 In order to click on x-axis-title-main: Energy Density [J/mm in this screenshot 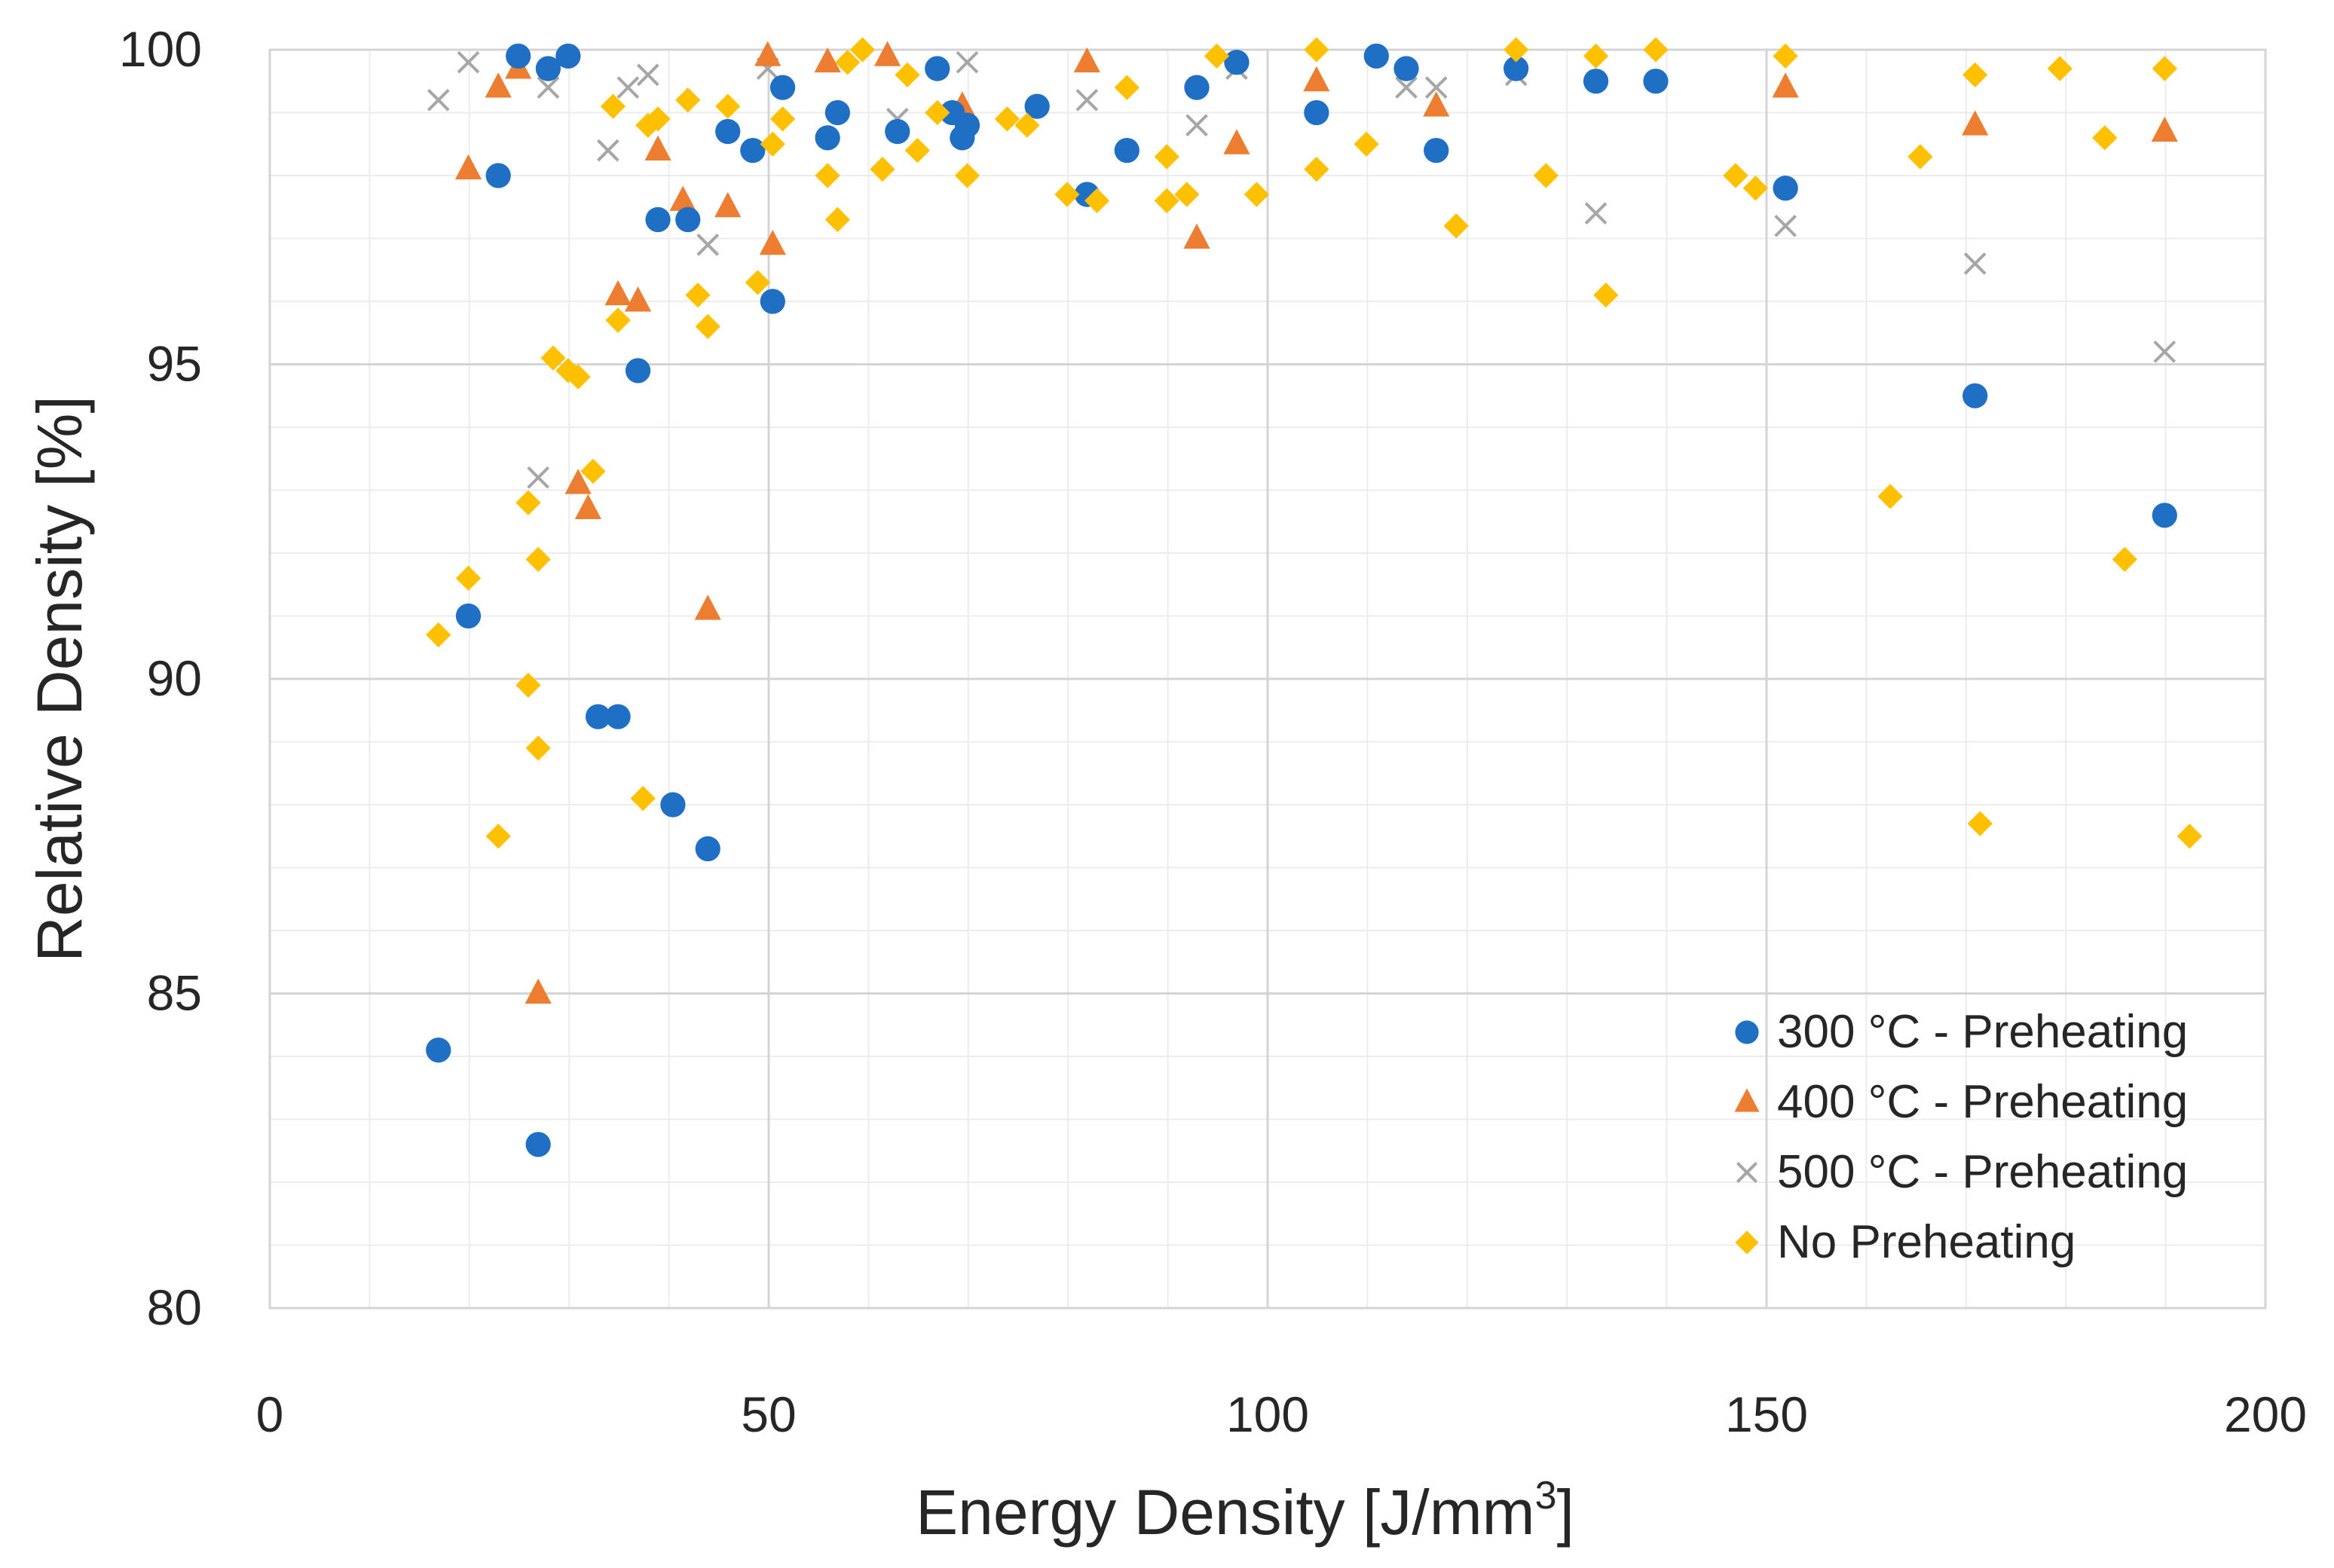, I will do `click(1225, 1512)`.